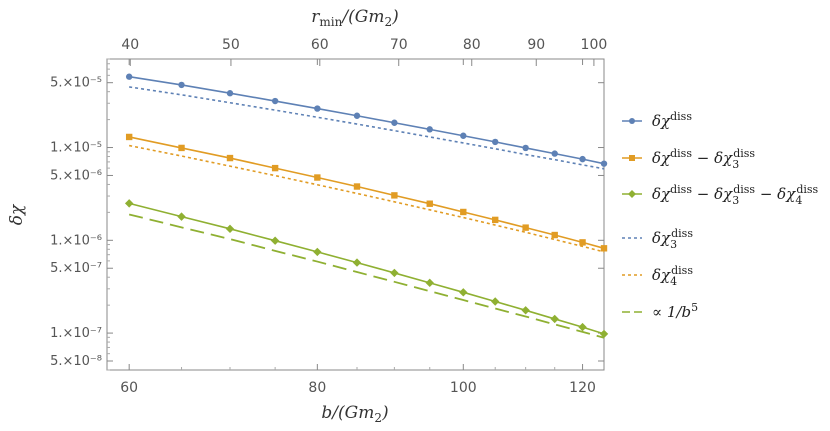 Image resolution: width=830 pixels, height=431 pixels. What do you see at coordinates (76, 148) in the screenshot?
I see `y-tick-label: 1.×10⁻⁵` at bounding box center [76, 148].